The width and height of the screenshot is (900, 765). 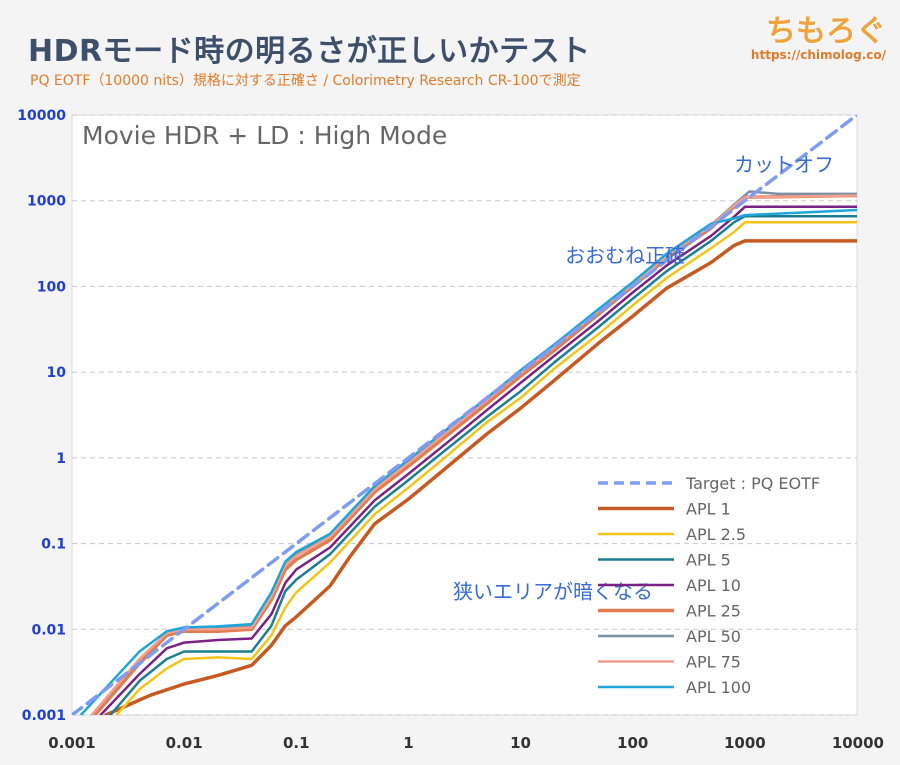 I want to click on legend-label: APL 75, so click(x=713, y=662).